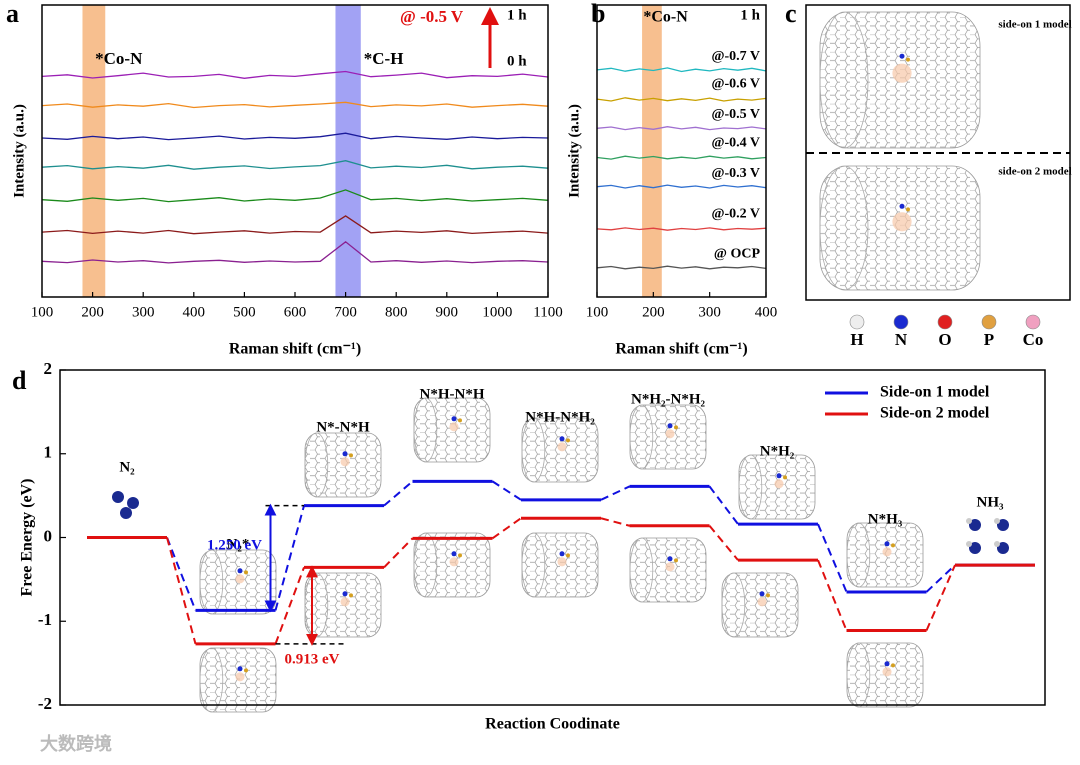 The image size is (1080, 765). What do you see at coordinates (48, 452) in the screenshot?
I see `y-tick-label: 1` at bounding box center [48, 452].